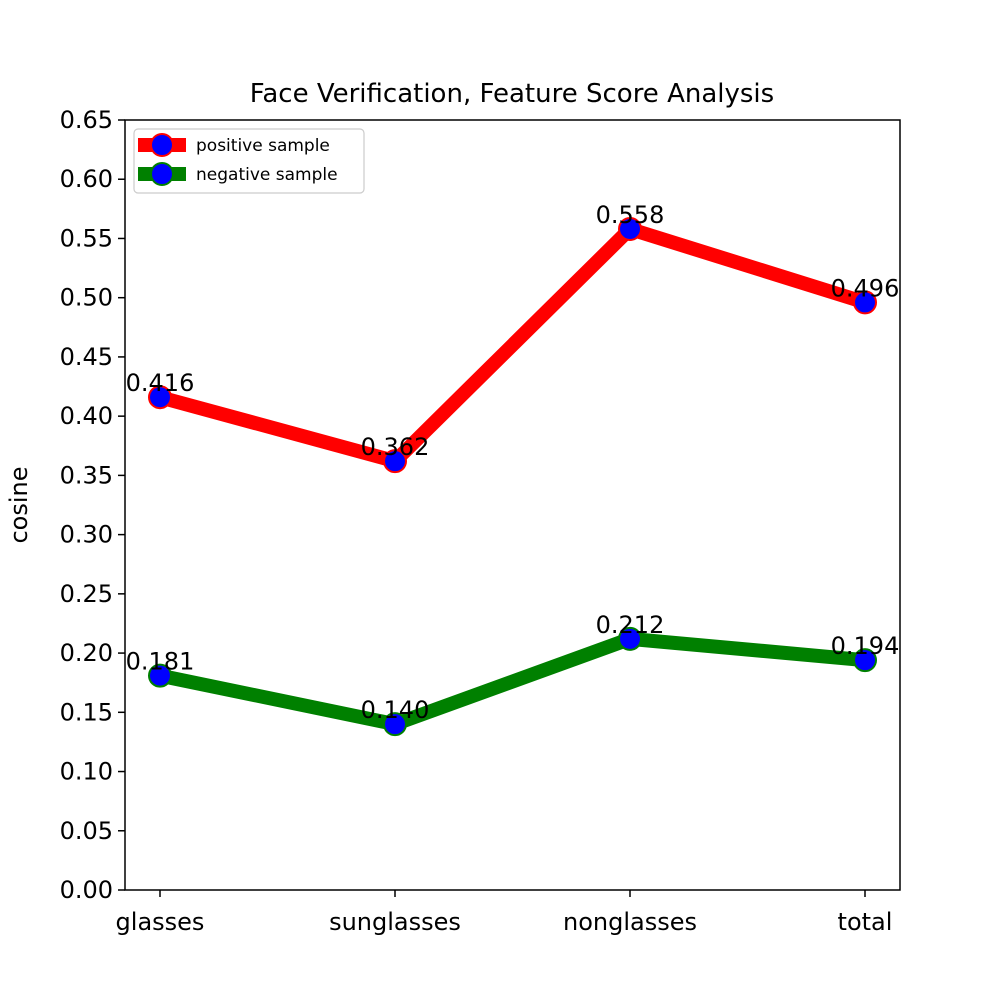 Image resolution: width=1000 pixels, height=1000 pixels. What do you see at coordinates (395, 710) in the screenshot?
I see `data-point-label: 0.140` at bounding box center [395, 710].